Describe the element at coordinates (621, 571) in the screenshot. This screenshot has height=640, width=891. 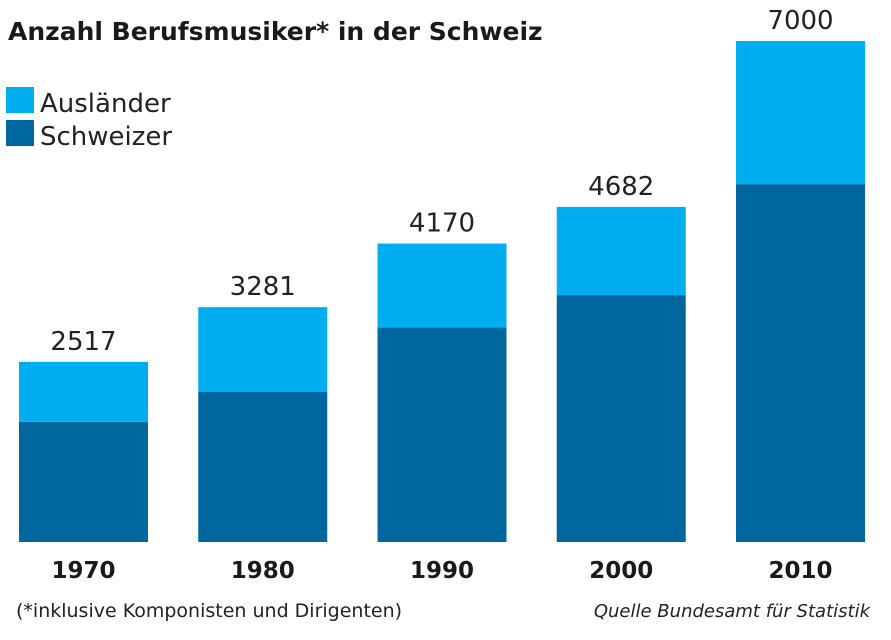
I see `x-tick-2000: 2000` at that location.